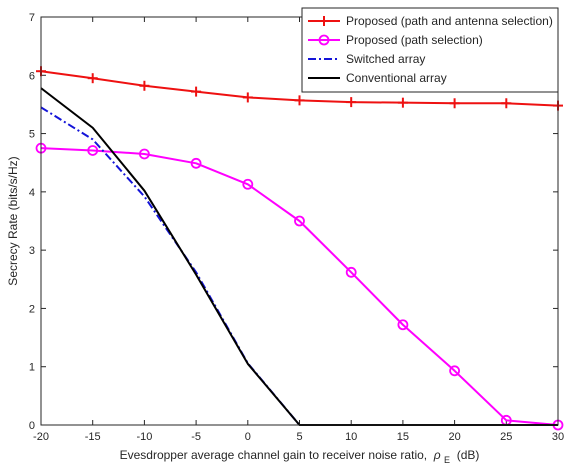 The height and width of the screenshot is (466, 574). What do you see at coordinates (32, 309) in the screenshot?
I see `y-tick-label: 2` at bounding box center [32, 309].